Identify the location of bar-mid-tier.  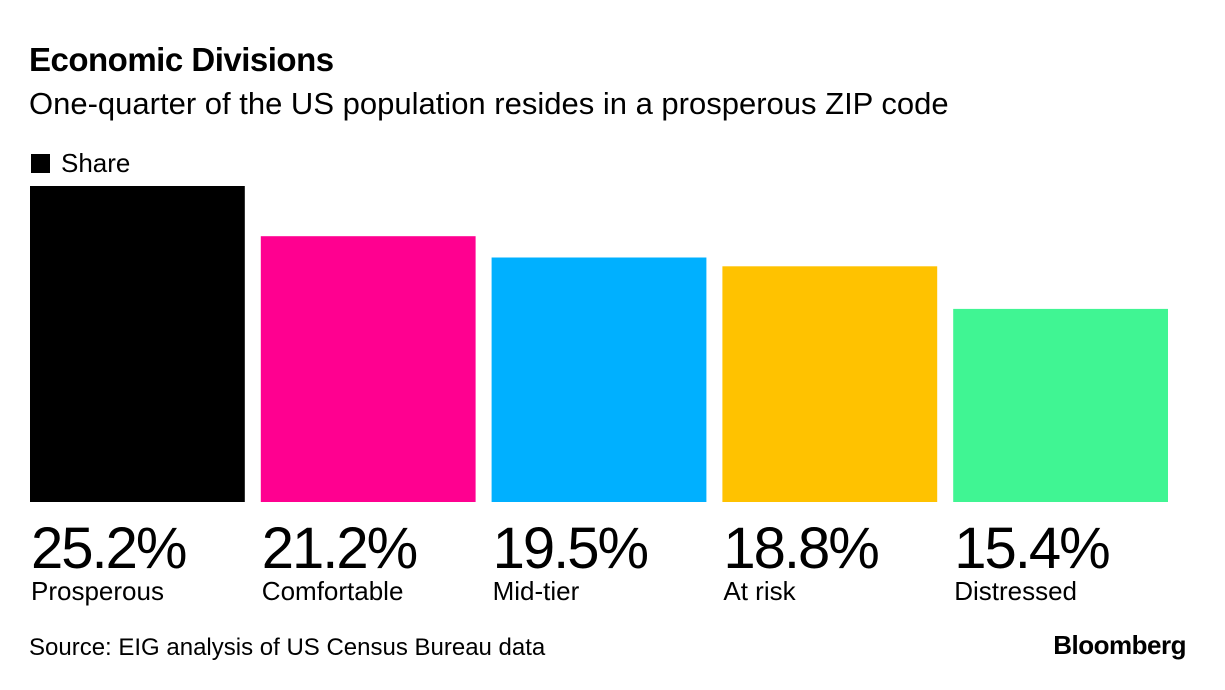
(599, 379).